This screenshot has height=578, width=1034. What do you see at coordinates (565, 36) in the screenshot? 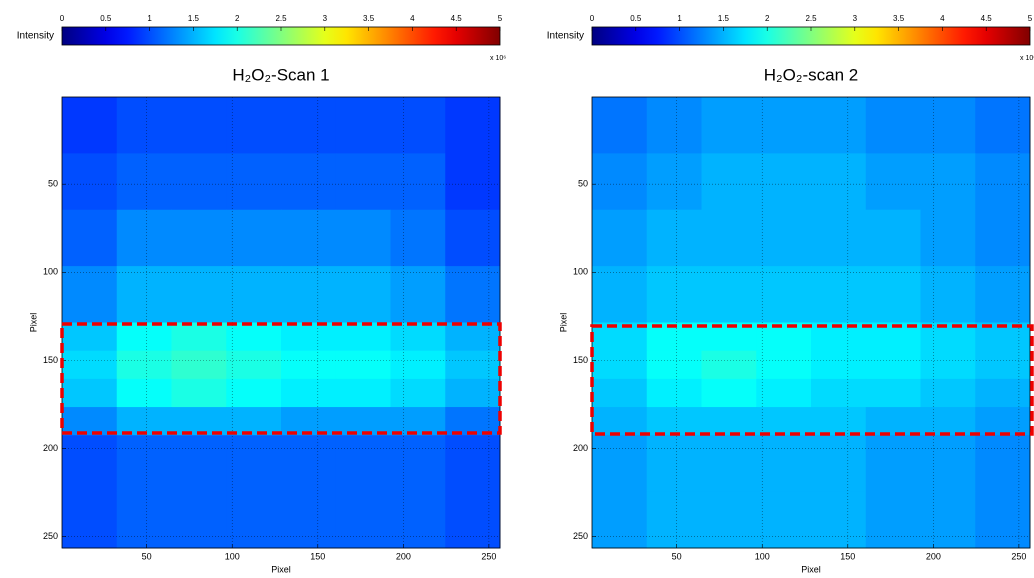
I see `colorbar-label: Intensity` at bounding box center [565, 36].